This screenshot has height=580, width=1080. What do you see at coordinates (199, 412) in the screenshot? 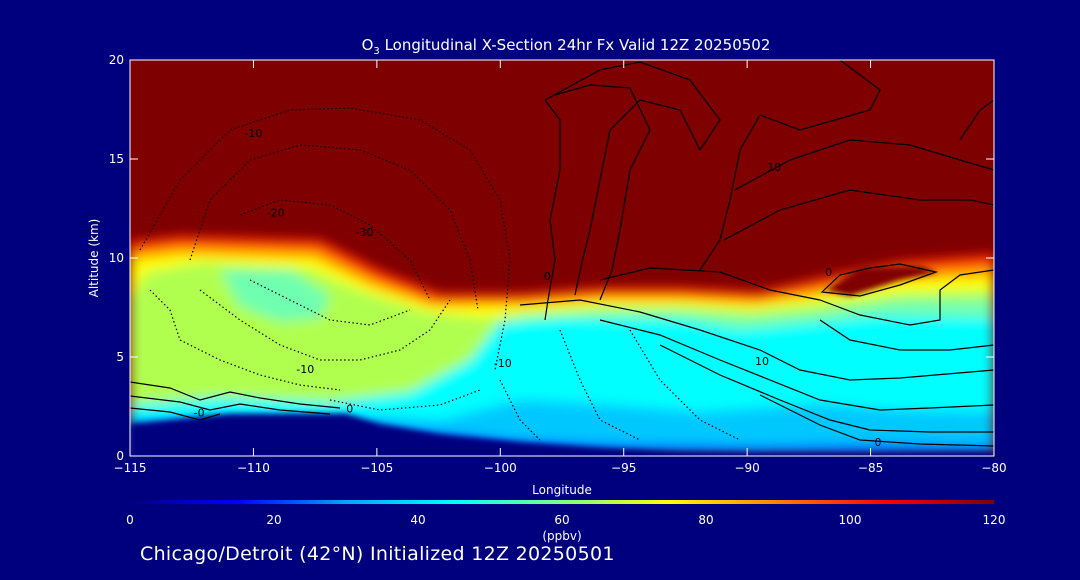
I see `contour-label: -0` at bounding box center [199, 412].